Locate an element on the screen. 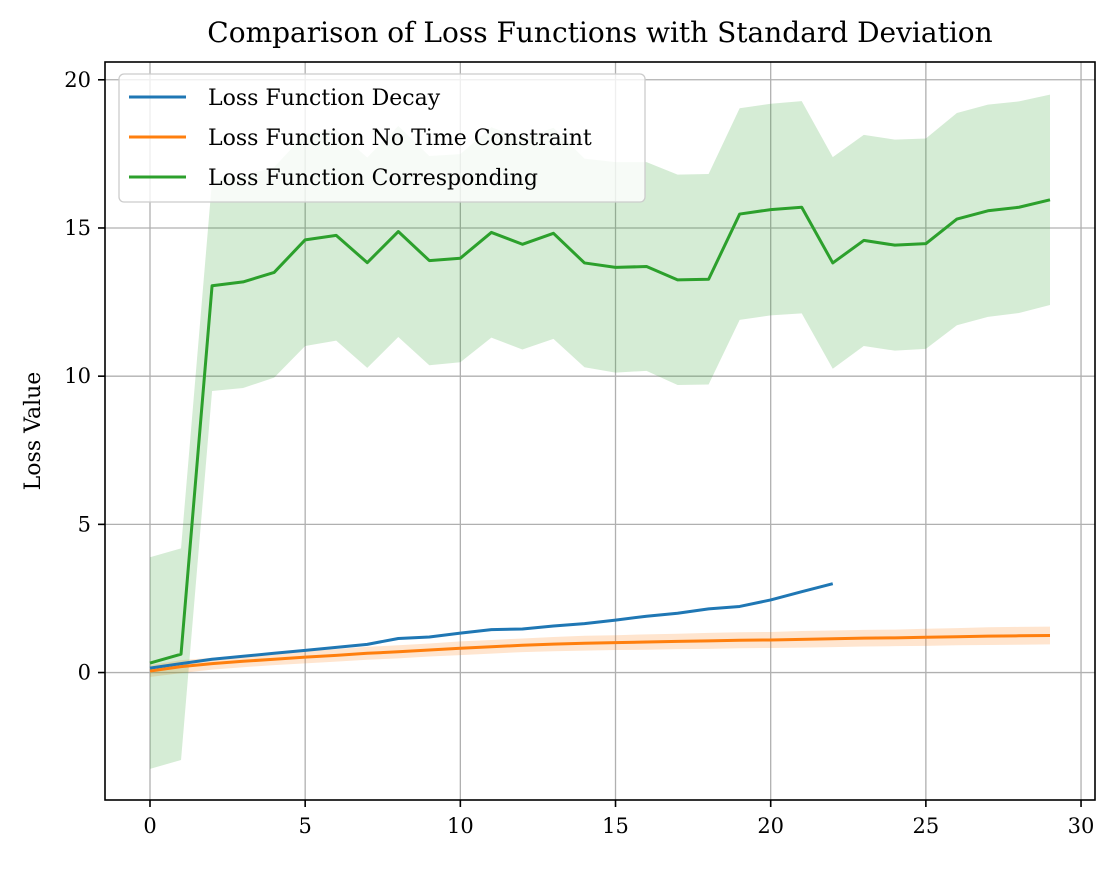 This screenshot has width=1116, height=869. legend-box is located at coordinates (382, 138).